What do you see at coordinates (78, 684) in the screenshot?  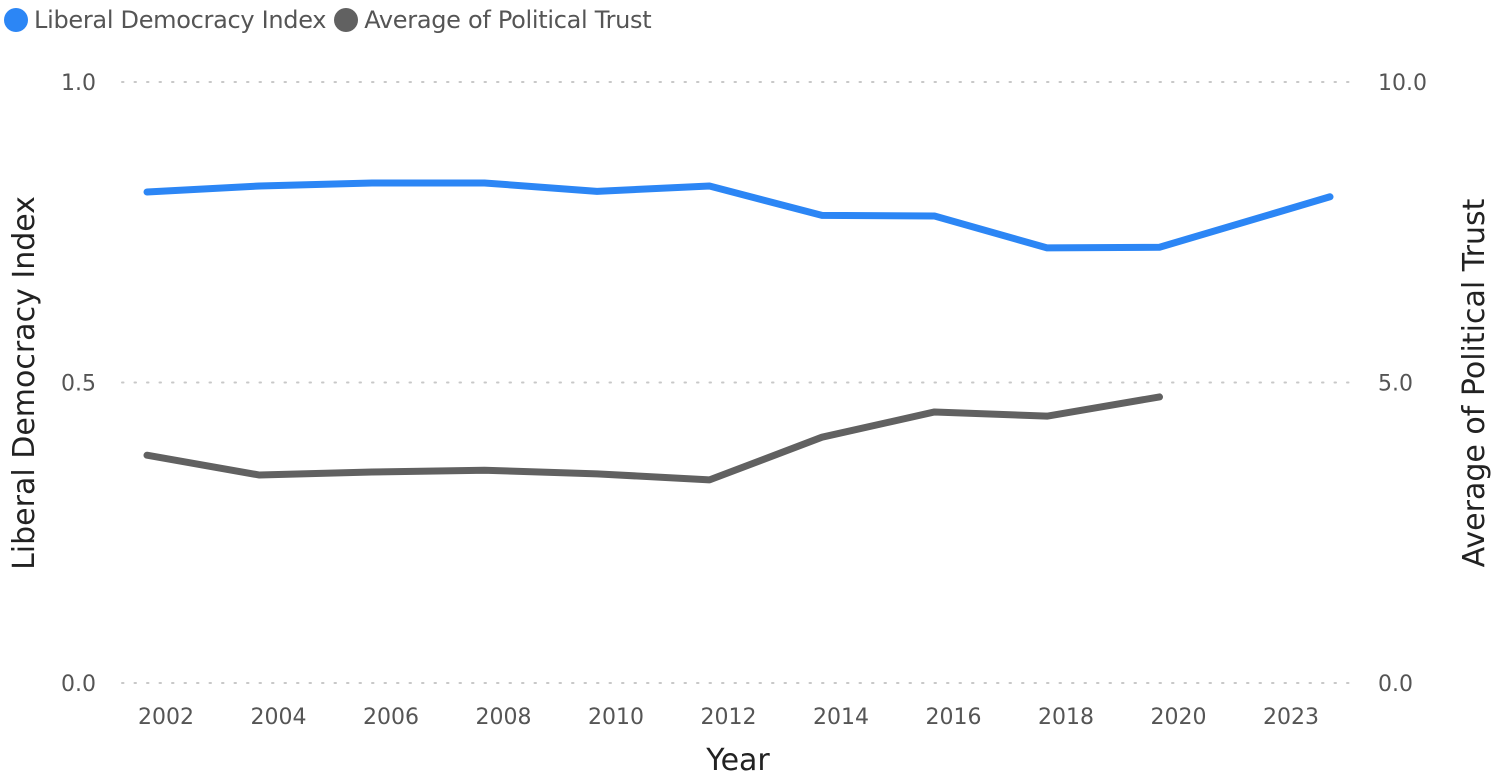 I see `left-y-tick-label: 0.0` at bounding box center [78, 684].